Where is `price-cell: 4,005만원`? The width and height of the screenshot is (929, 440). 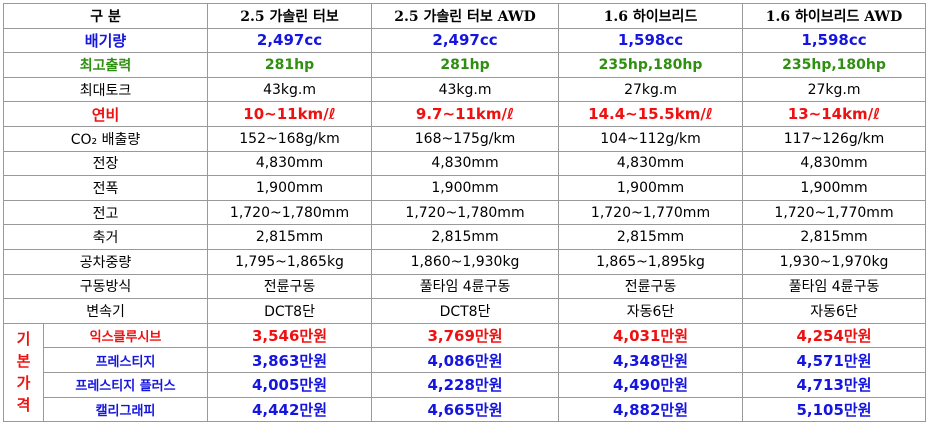 price-cell: 4,005만원 is located at coordinates (290, 384).